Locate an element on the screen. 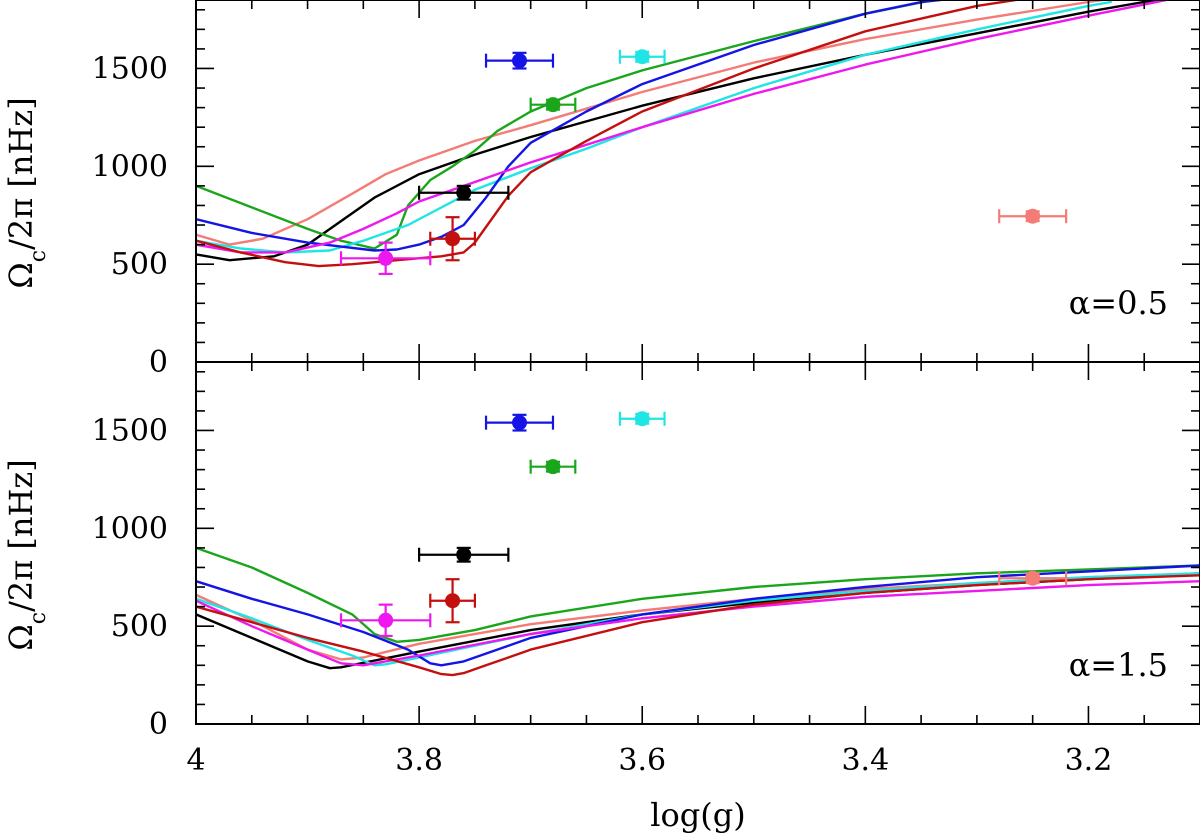 The image size is (1200, 839). panel-top-ylabel-main: Ω is located at coordinates (21, 275).